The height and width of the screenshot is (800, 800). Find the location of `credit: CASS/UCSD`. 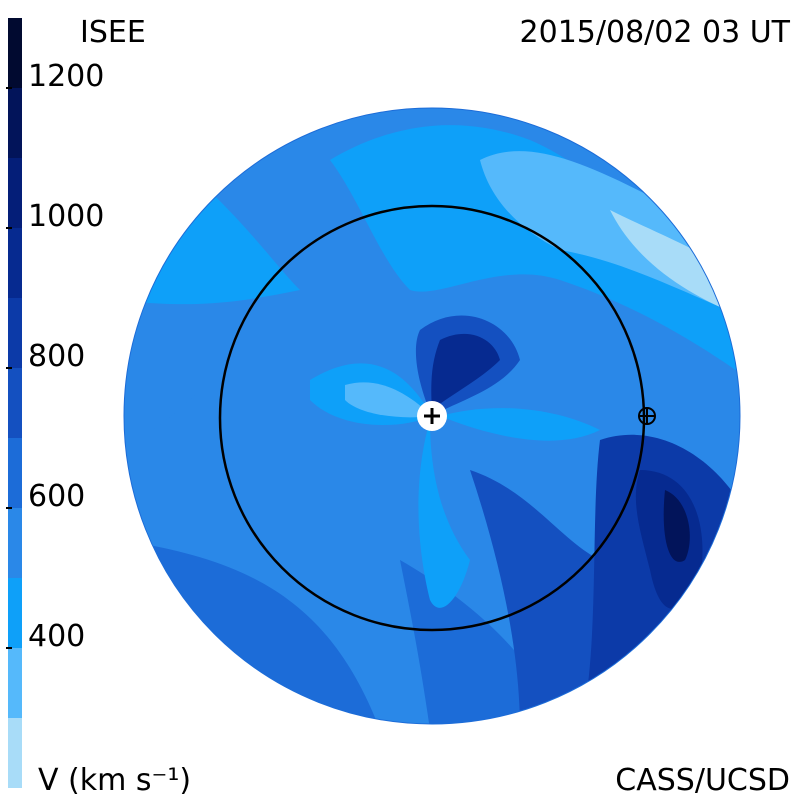

credit: CASS/UCSD is located at coordinates (702, 780).